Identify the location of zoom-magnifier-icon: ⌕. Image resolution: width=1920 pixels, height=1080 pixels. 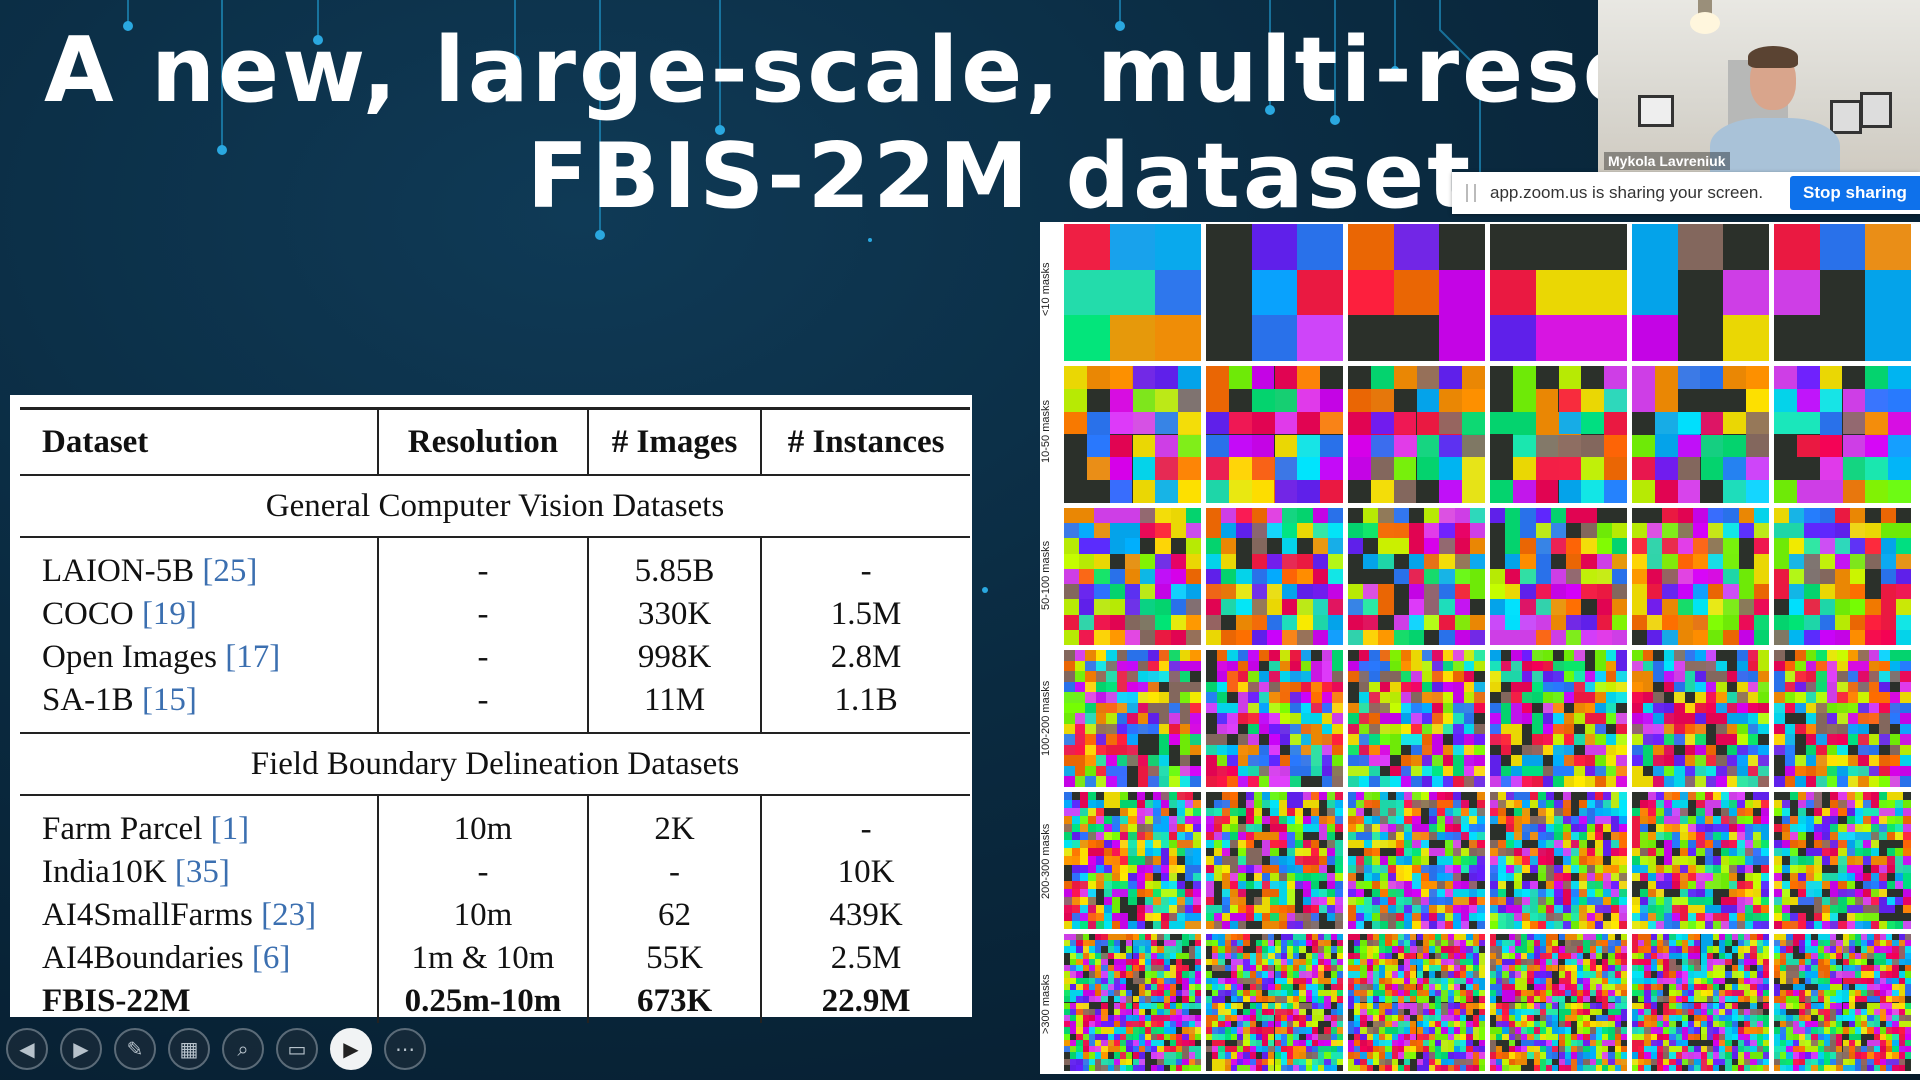
(243, 1049).